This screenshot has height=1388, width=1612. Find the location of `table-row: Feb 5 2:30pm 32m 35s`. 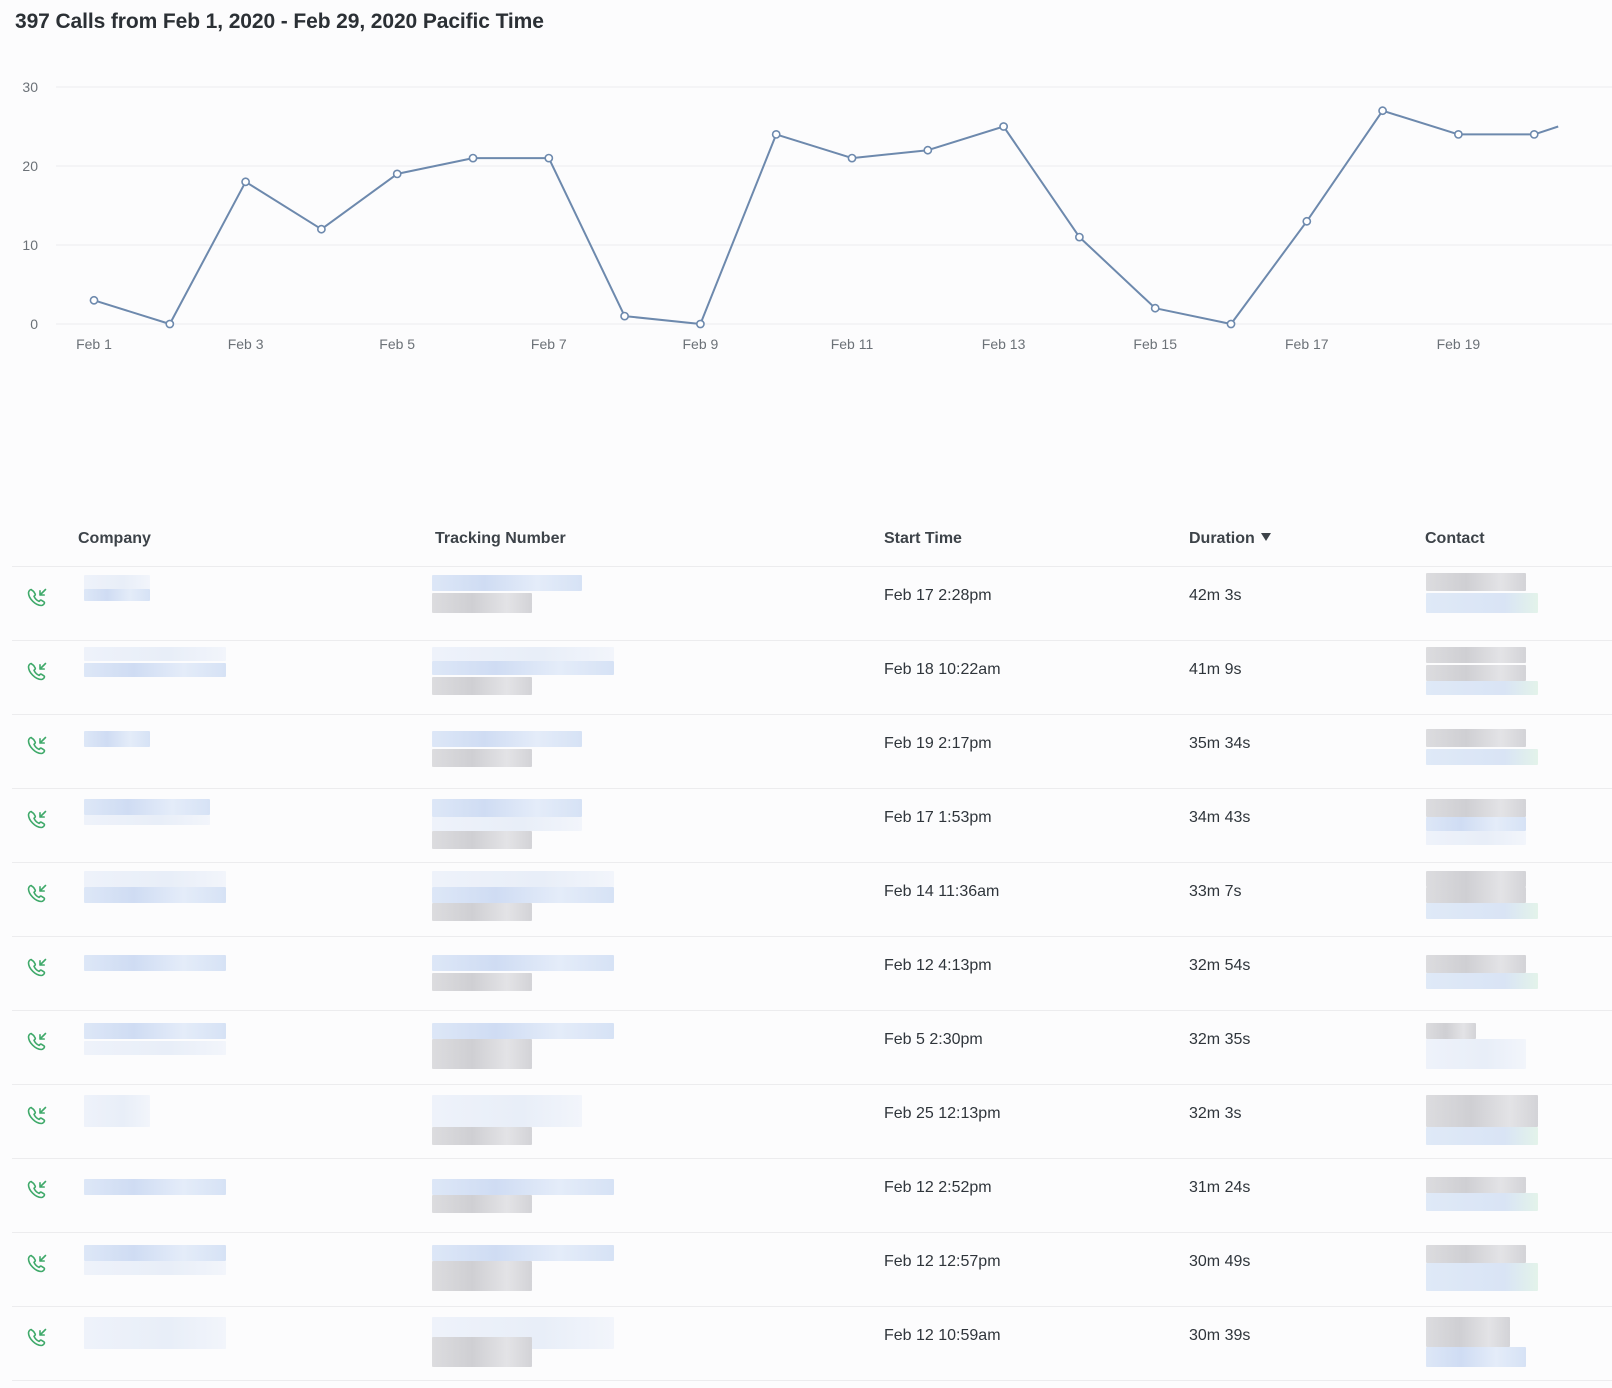

table-row: Feb 5 2:30pm 32m 35s is located at coordinates (812, 1048).